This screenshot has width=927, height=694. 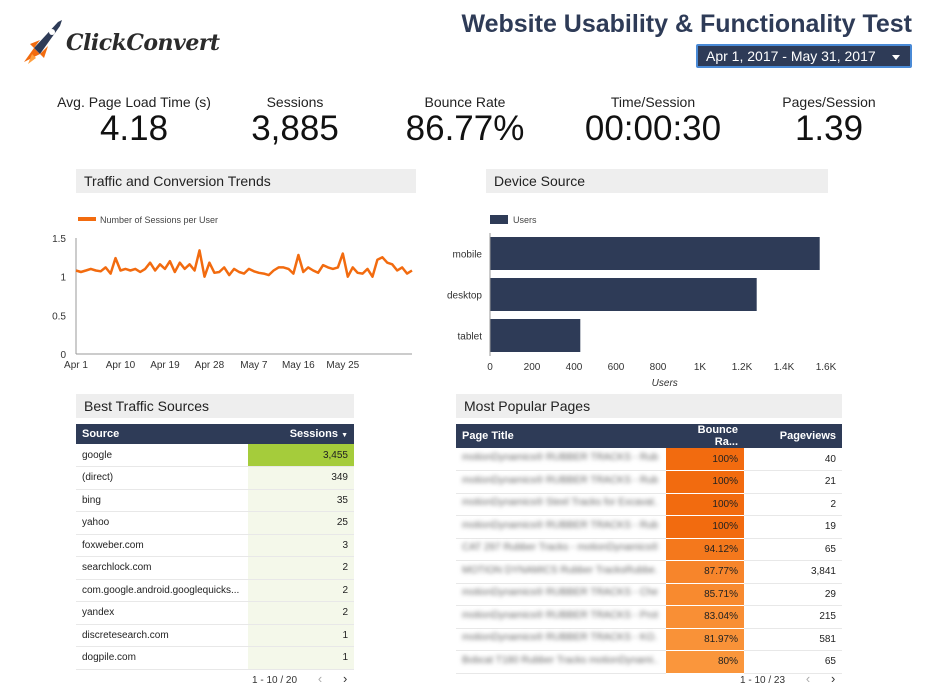 I want to click on column-header-source: Source, so click(x=162, y=434).